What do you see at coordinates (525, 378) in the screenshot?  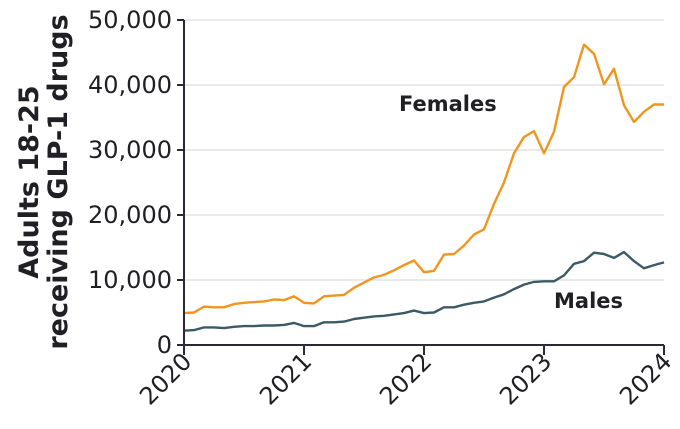 I see `x-tick-label: 2023` at bounding box center [525, 378].